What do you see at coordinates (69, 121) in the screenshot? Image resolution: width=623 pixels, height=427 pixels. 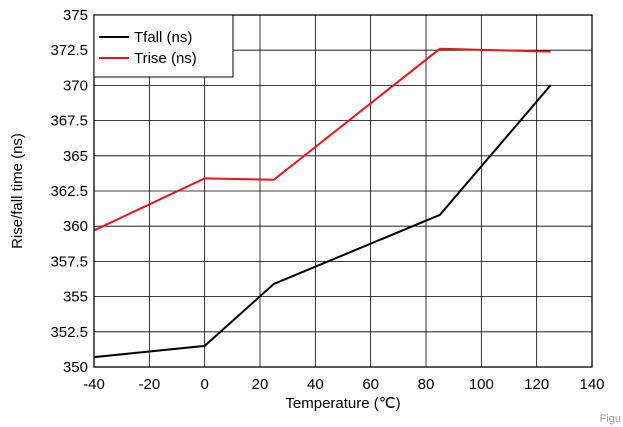 I see `y-tick-label: 367.5` at bounding box center [69, 121].